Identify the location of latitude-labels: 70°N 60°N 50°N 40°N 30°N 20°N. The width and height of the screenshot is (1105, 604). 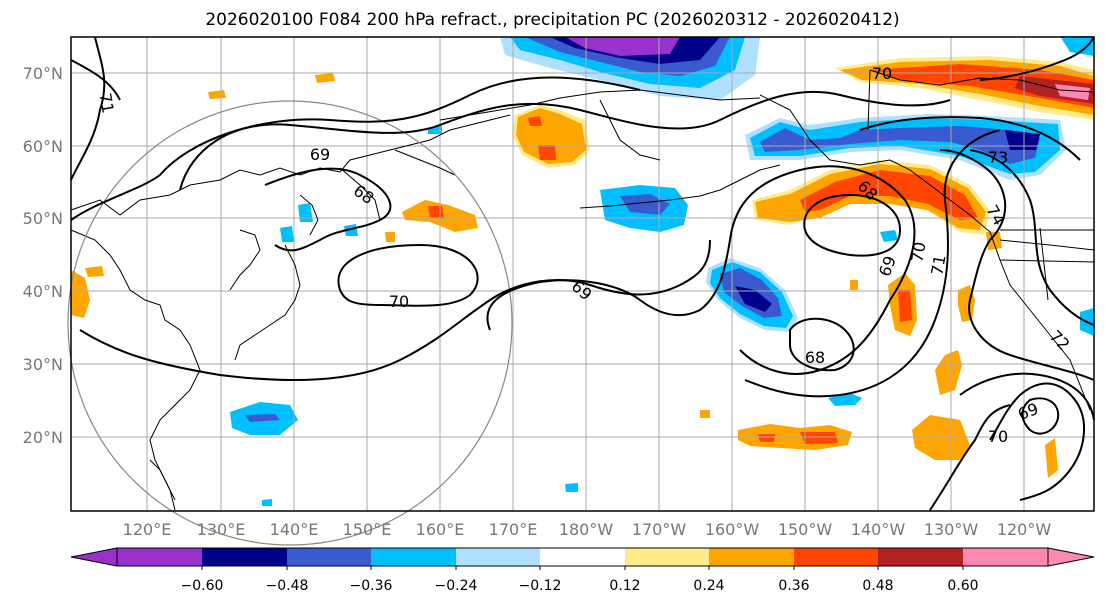
(43, 255).